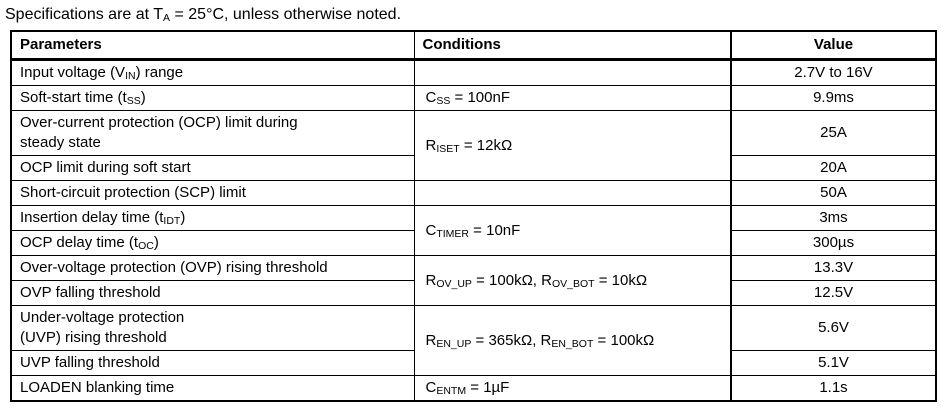 The image size is (950, 419). I want to click on table-row: Input voltage (VIN) range 2.7V to 16V, so click(473, 72).